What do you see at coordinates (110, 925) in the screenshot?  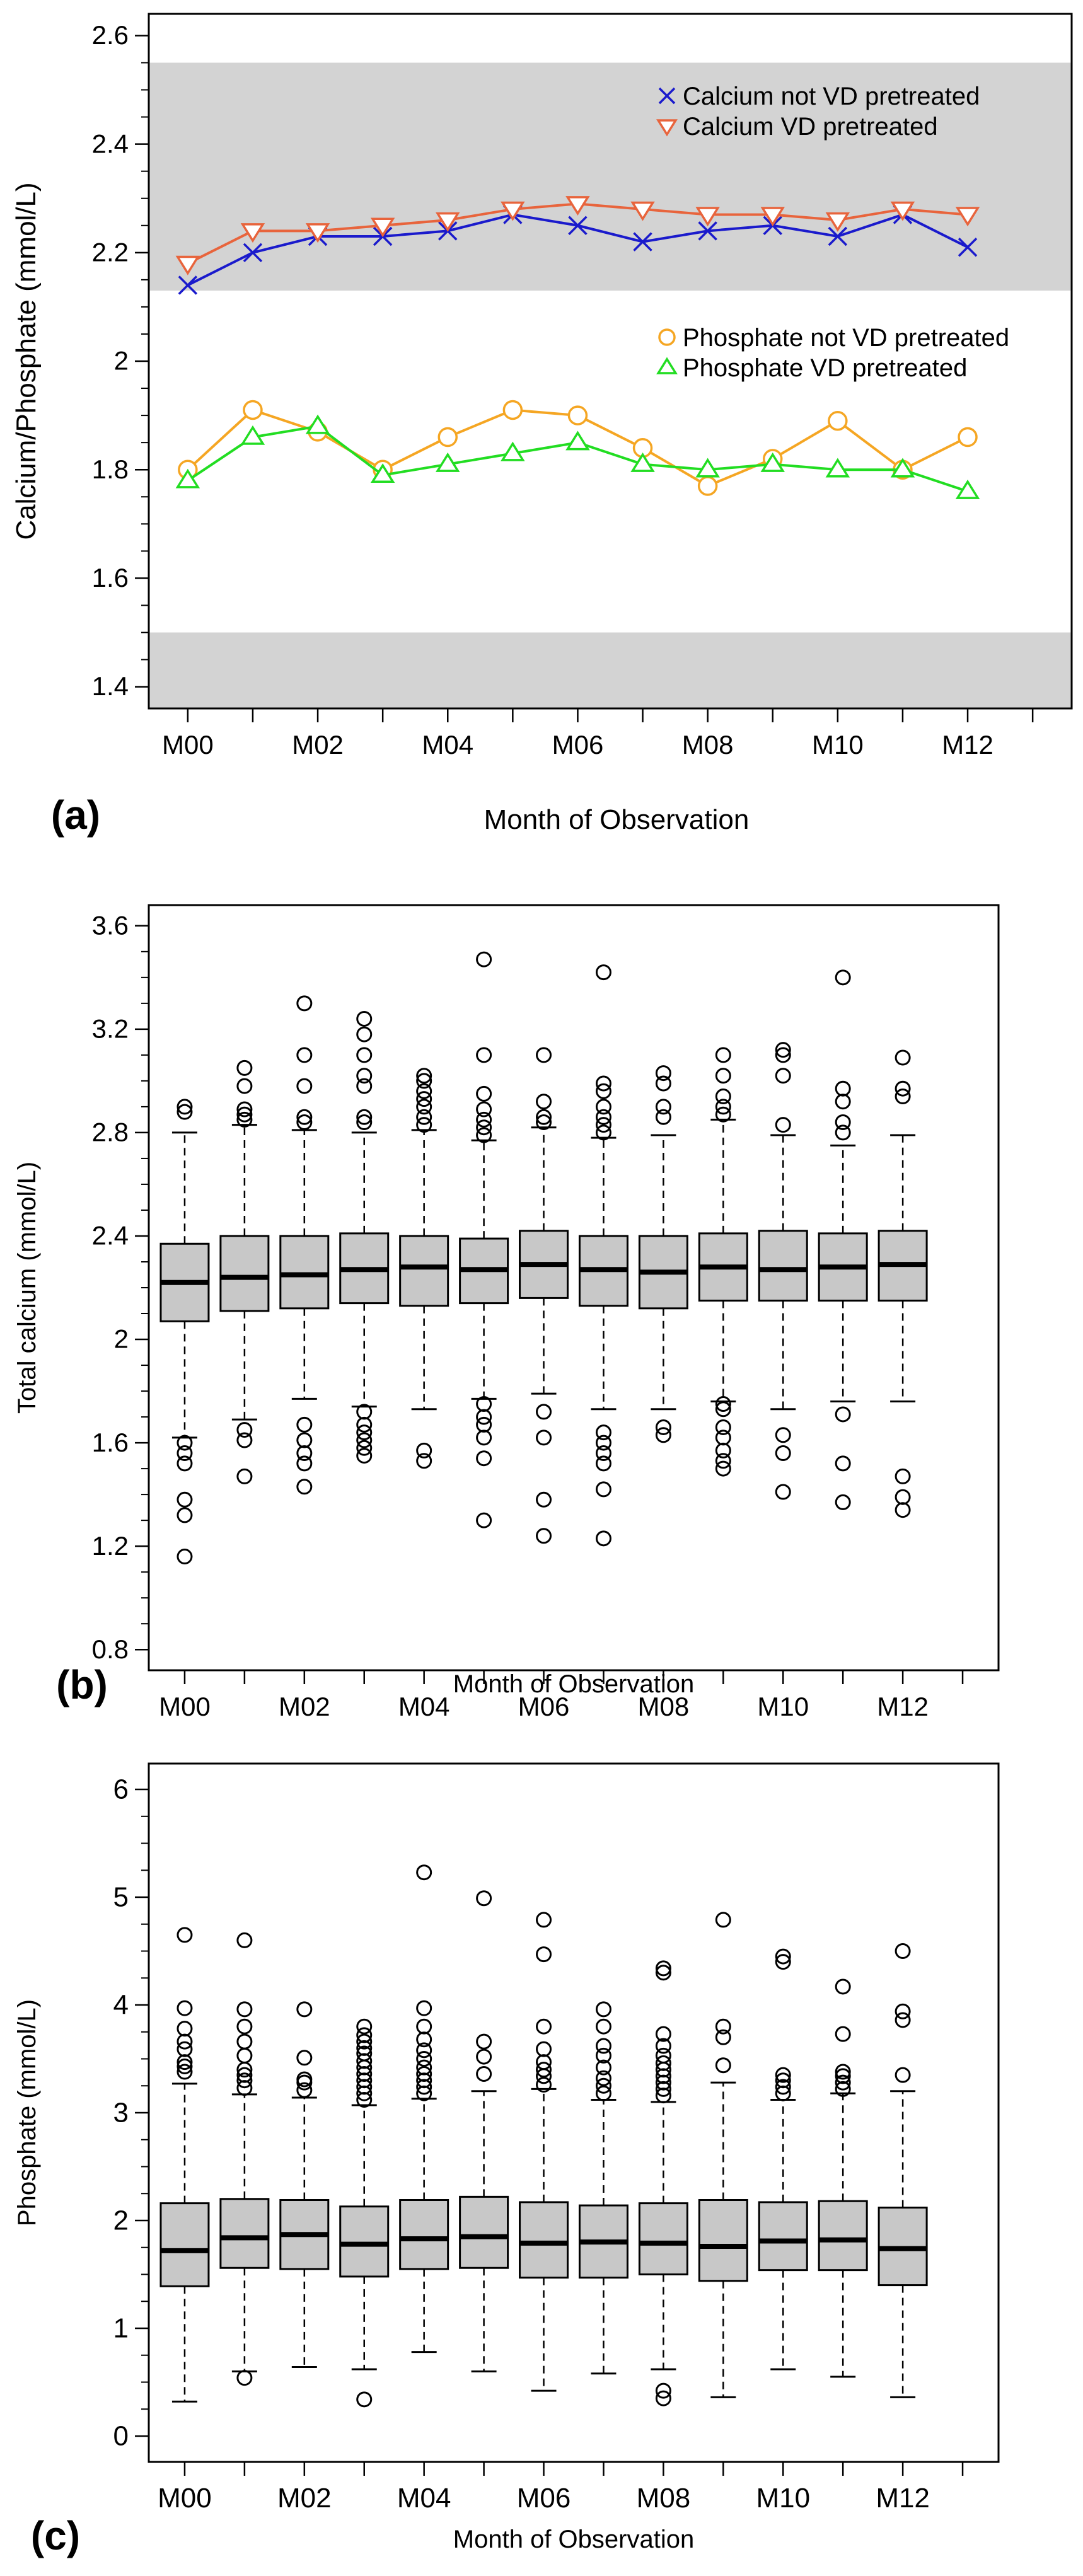 I see `y-tick-label: 3.6` at bounding box center [110, 925].